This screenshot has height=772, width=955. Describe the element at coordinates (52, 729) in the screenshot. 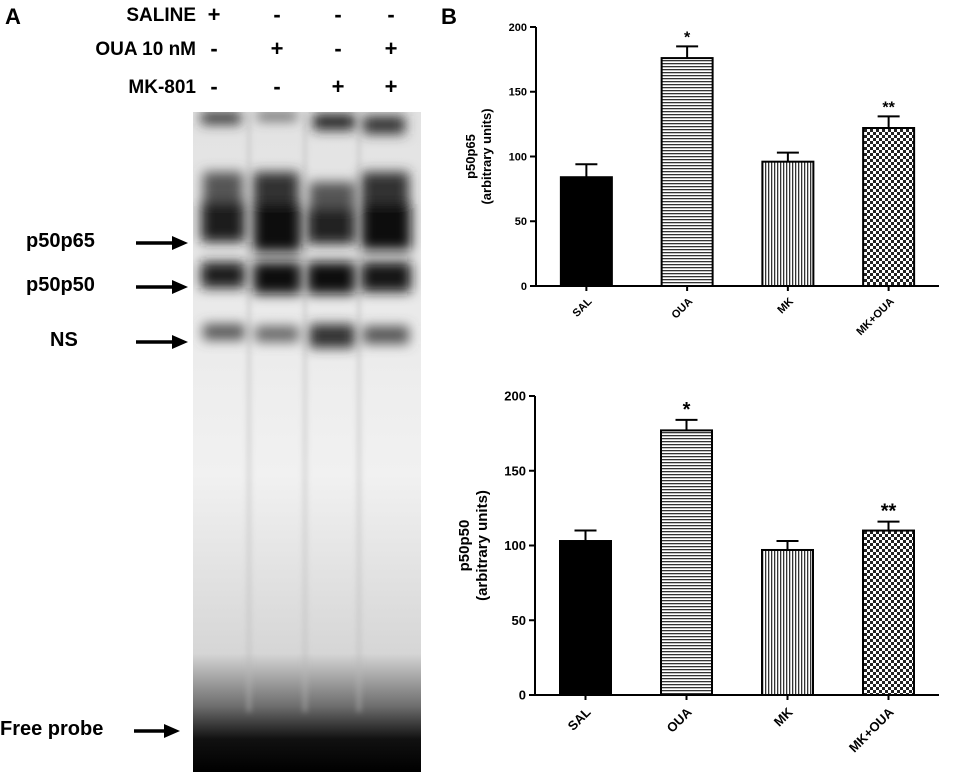

I see `band-label: Free probe` at that location.